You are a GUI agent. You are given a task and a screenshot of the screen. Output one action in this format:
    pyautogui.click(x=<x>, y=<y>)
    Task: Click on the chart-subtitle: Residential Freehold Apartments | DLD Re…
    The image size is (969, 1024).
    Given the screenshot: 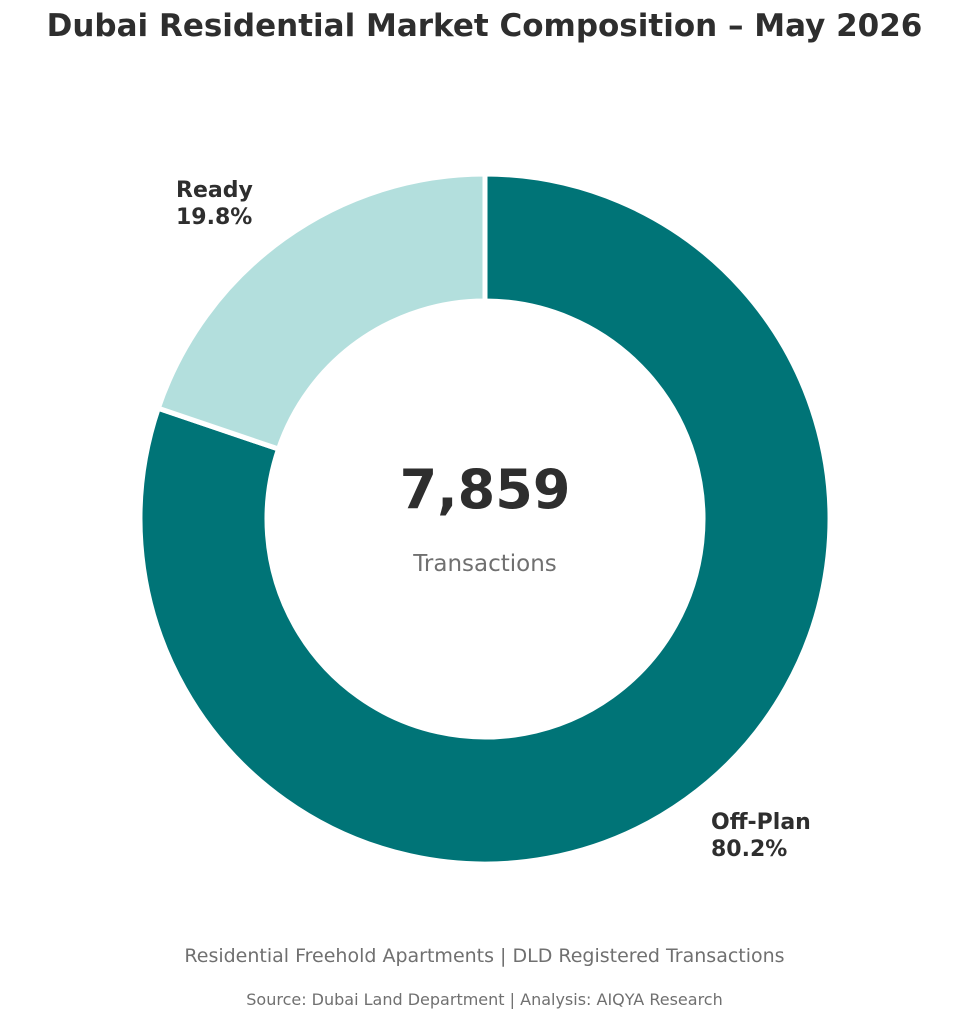 What is the action you would take?
    pyautogui.click(x=484, y=956)
    